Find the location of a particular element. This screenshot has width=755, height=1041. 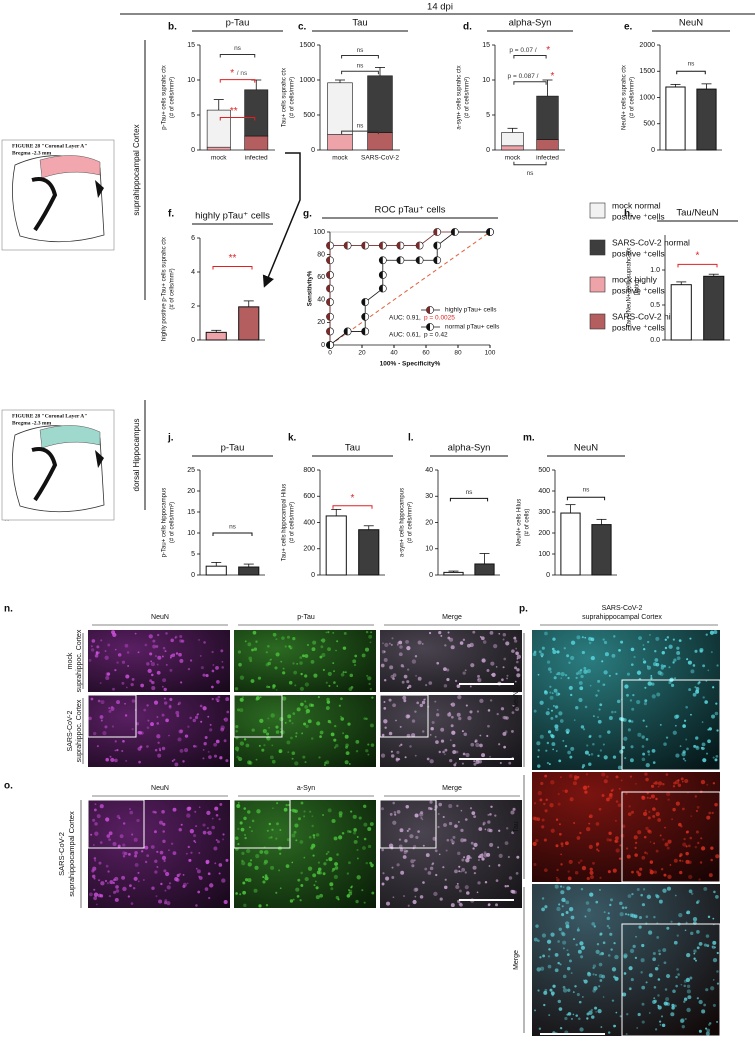

y-tick-label: 0 is located at coordinates (193, 150).